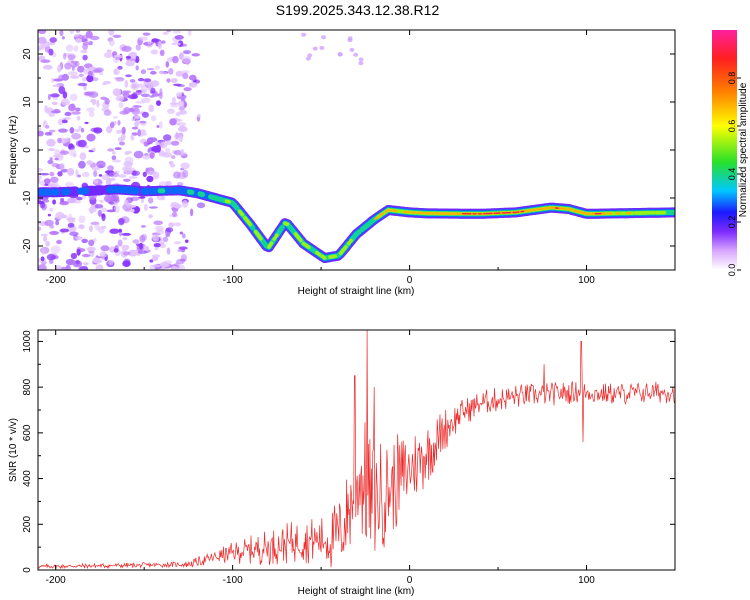 The width and height of the screenshot is (750, 600). I want to click on spectrogram-xtick-label: 0, so click(410, 280).